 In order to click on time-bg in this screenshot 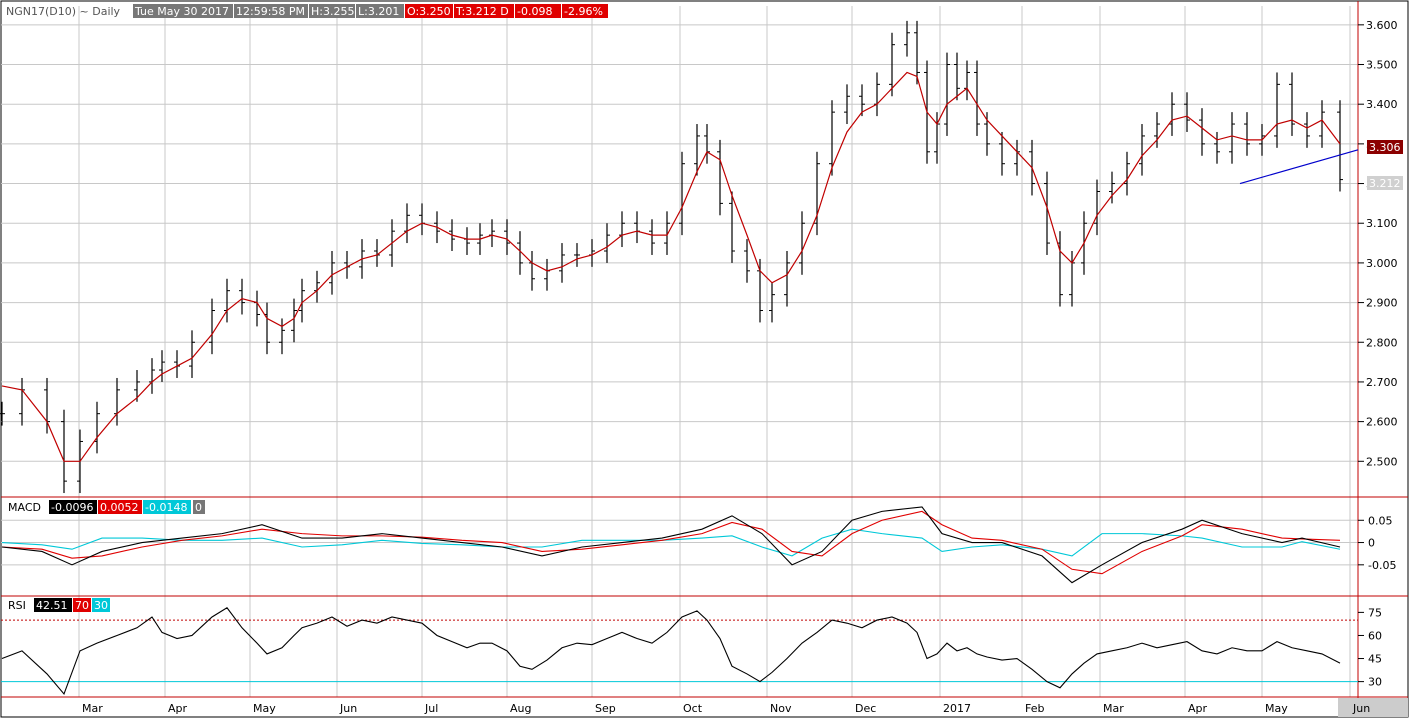, I will do `click(271, 11)`.